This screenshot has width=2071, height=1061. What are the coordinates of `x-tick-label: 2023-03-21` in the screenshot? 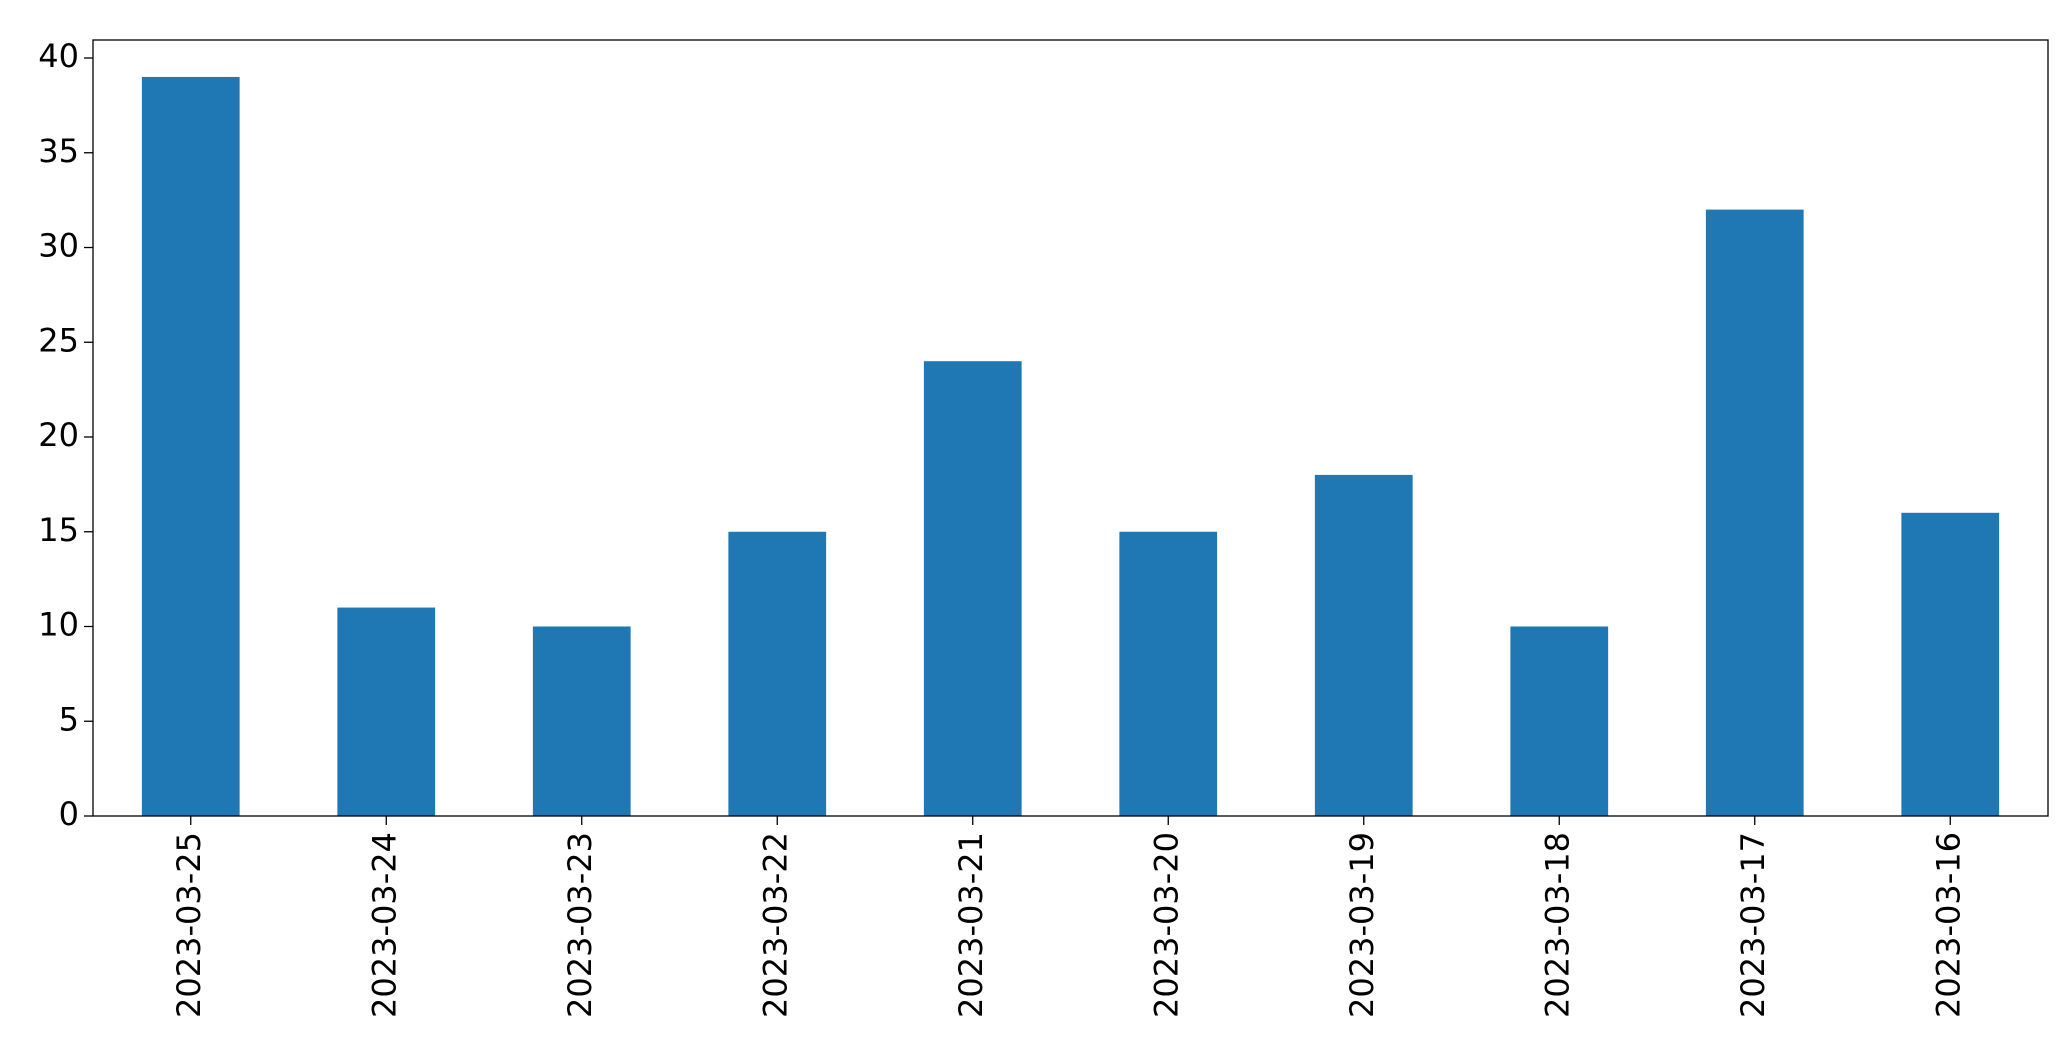 It's located at (971, 925).